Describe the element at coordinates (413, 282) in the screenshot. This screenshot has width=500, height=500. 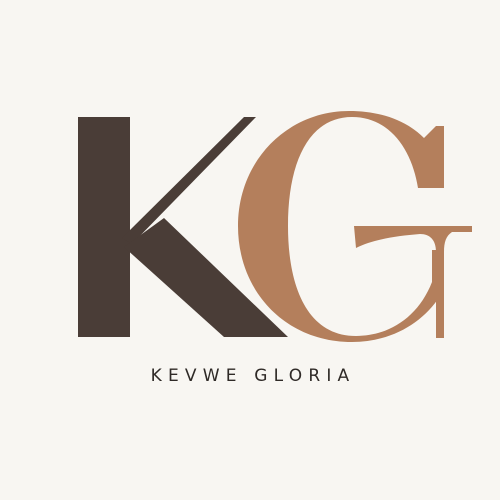
I see `g-crossbar` at that location.